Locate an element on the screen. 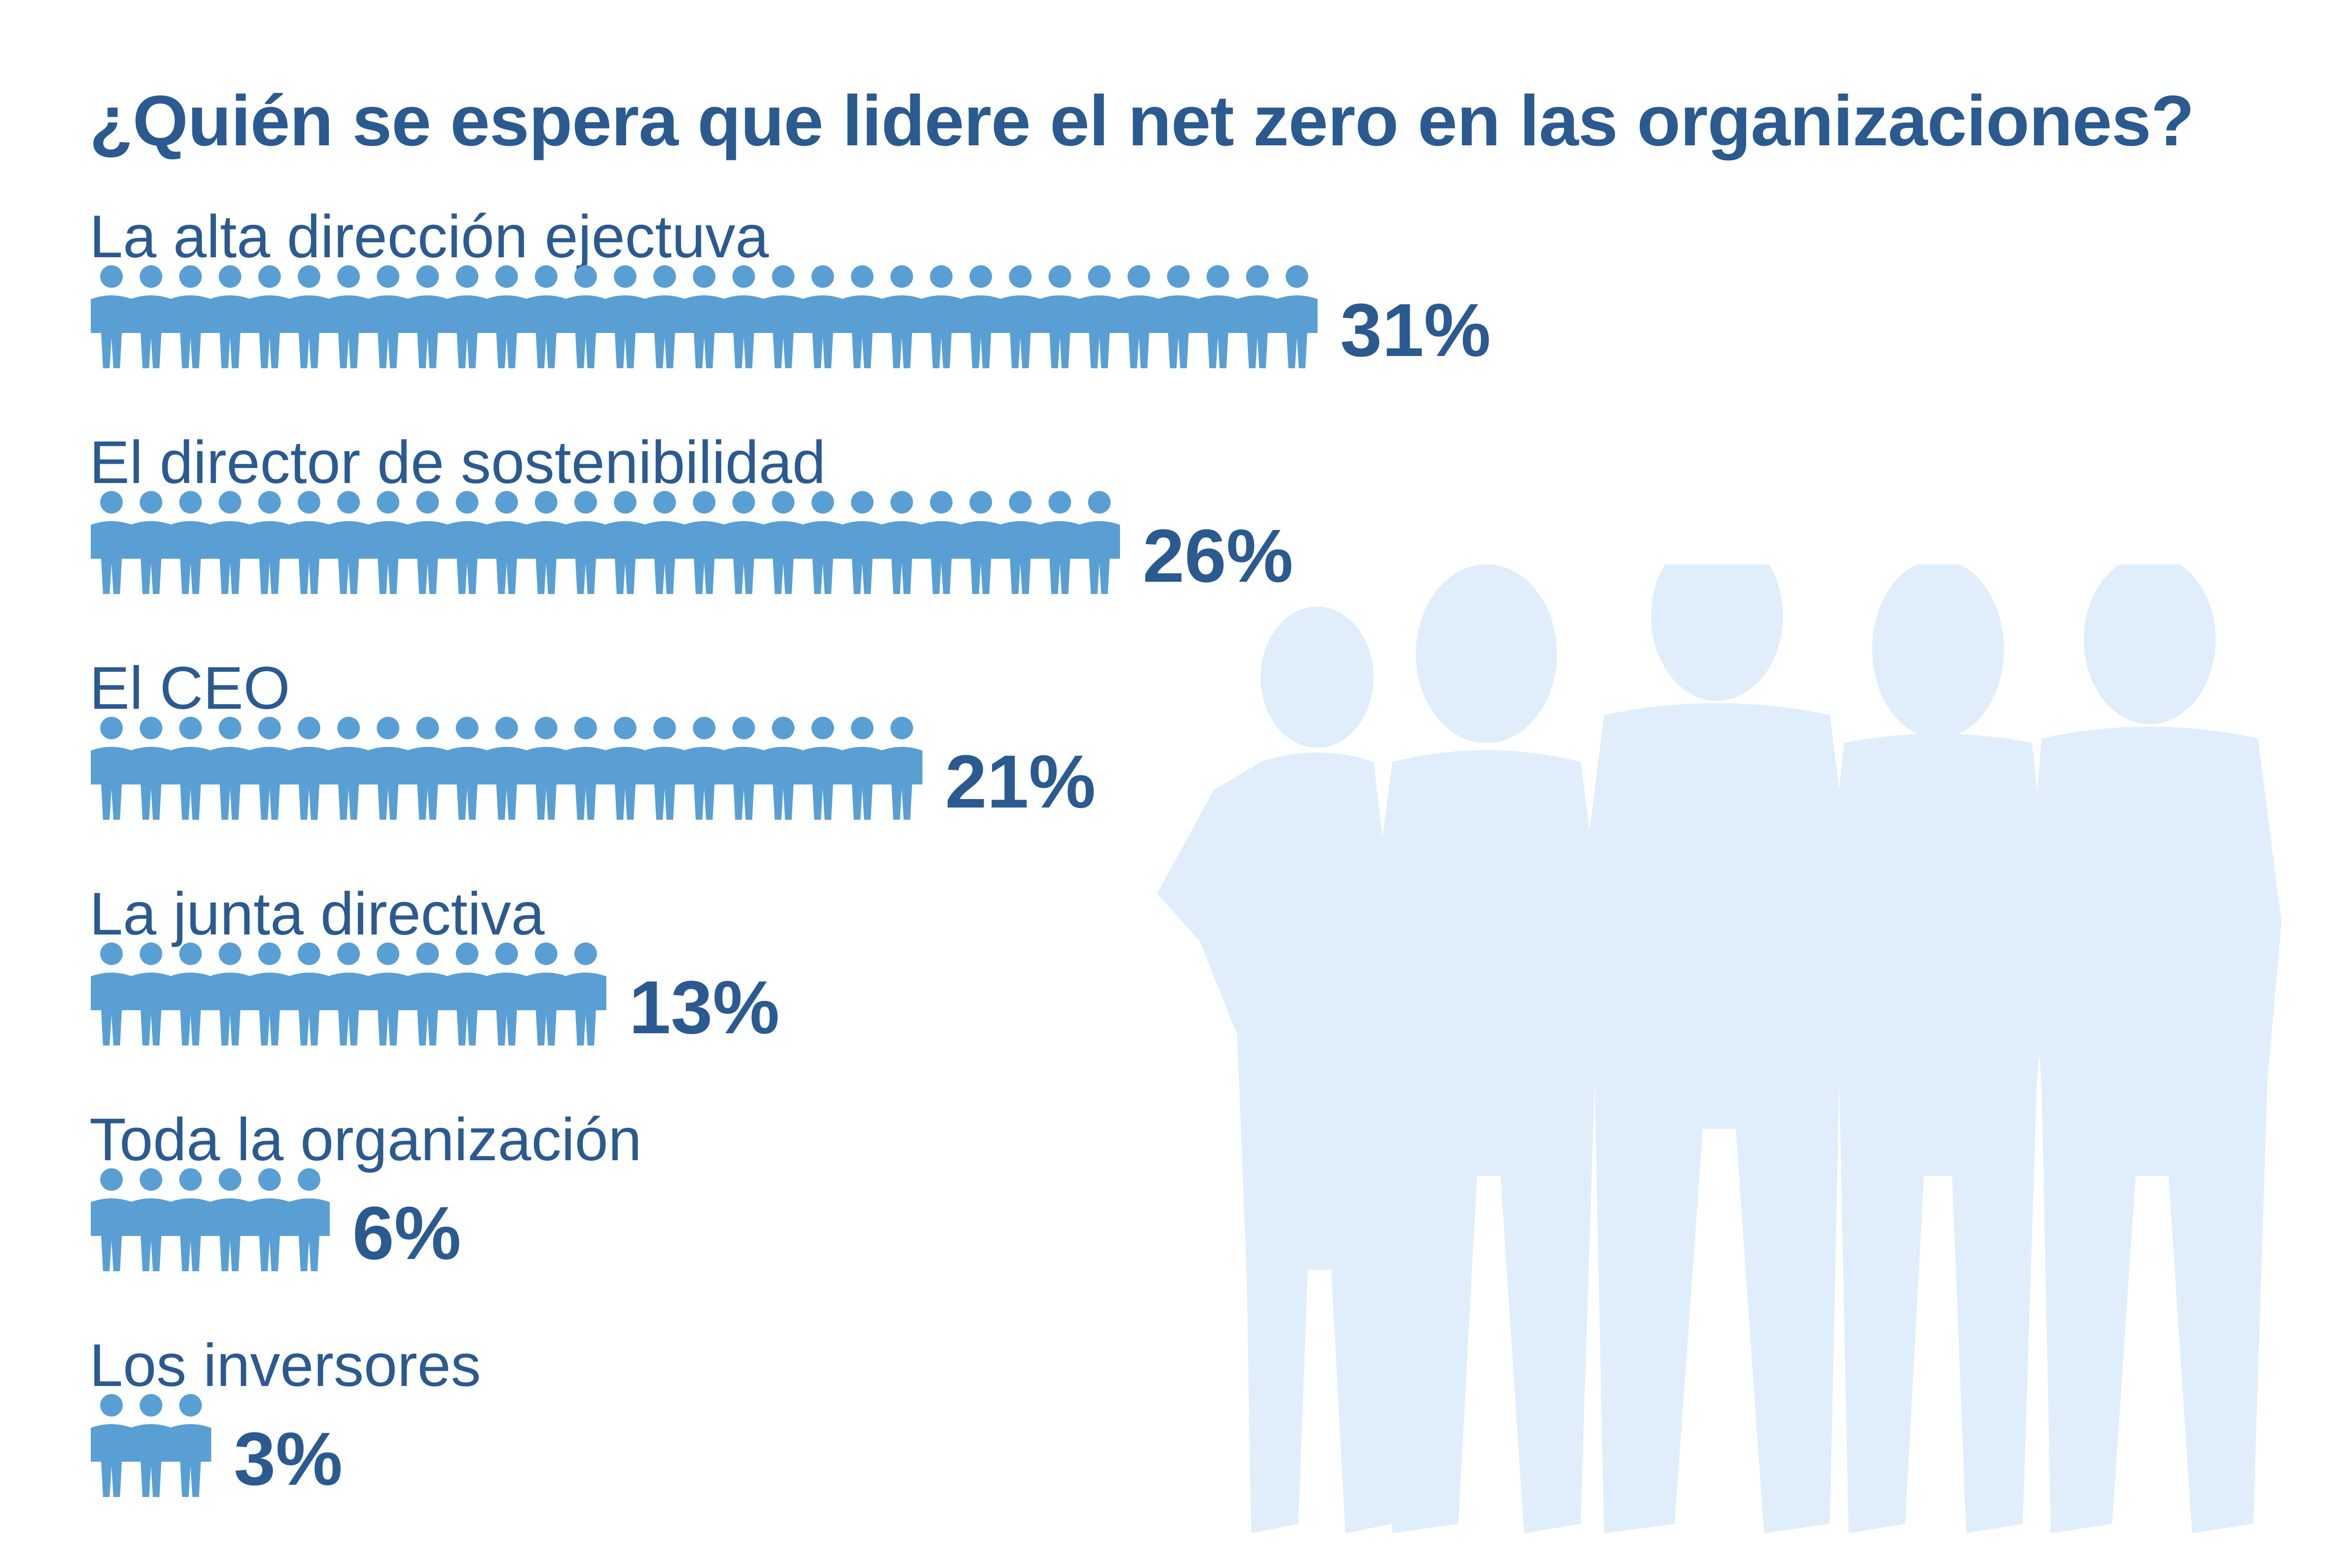  value-label: 6% is located at coordinates (406, 1233).